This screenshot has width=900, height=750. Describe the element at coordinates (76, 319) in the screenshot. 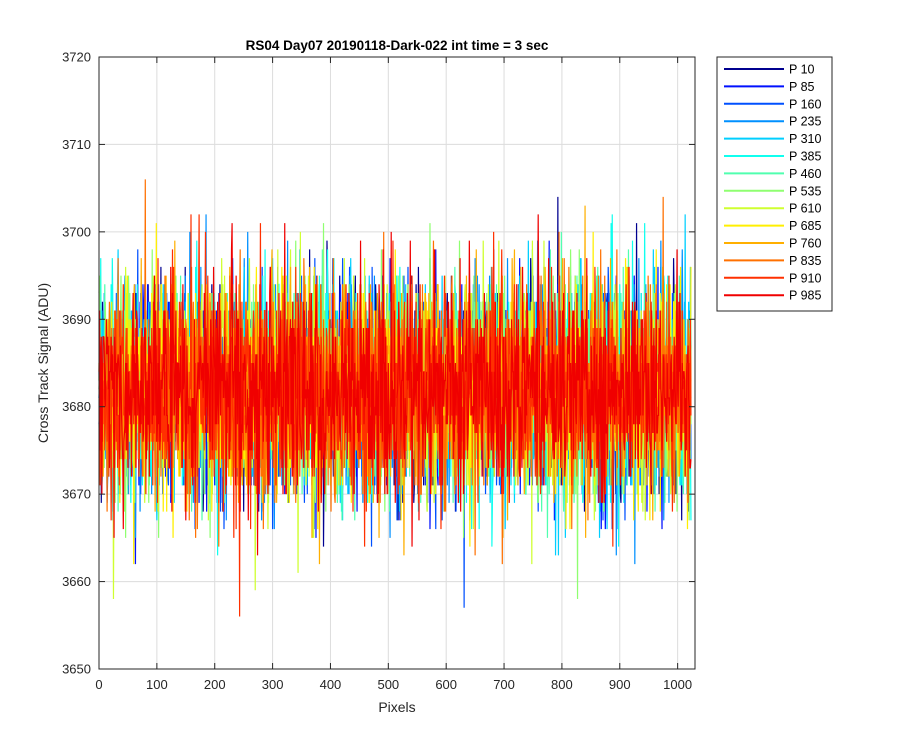

I see `y-tick-label: 3690` at that location.